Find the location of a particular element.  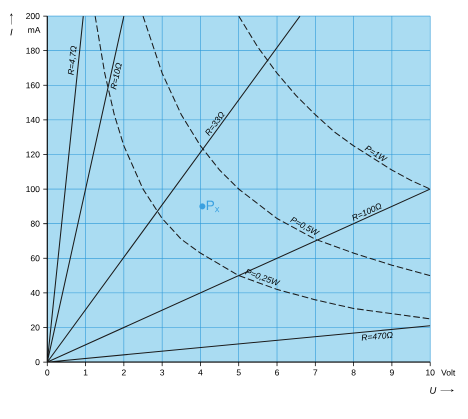

text: R=470Ω is located at coordinates (377, 336).